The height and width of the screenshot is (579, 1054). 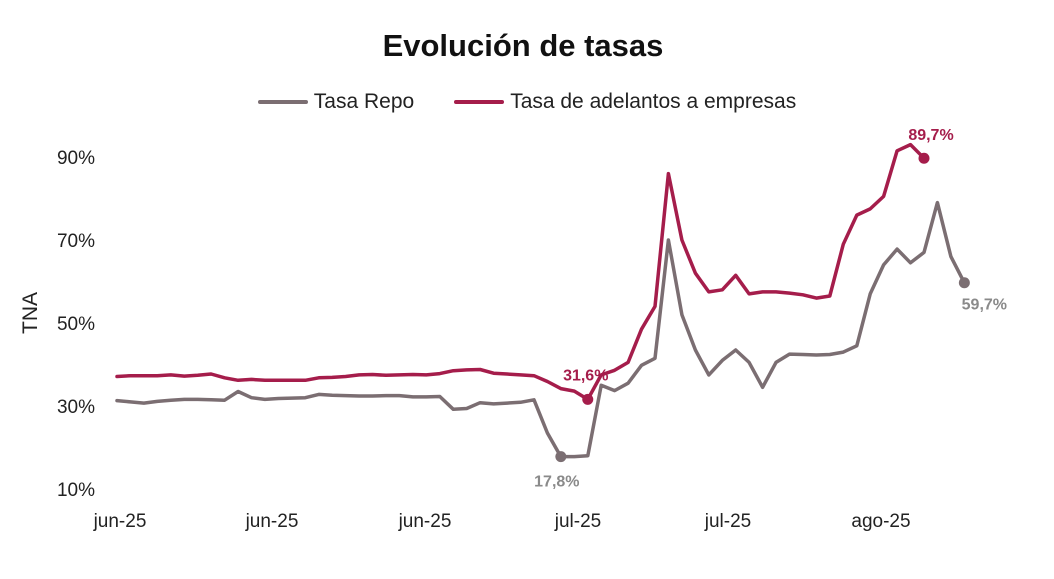 What do you see at coordinates (76, 324) in the screenshot?
I see `y-tick-label: 50%` at bounding box center [76, 324].